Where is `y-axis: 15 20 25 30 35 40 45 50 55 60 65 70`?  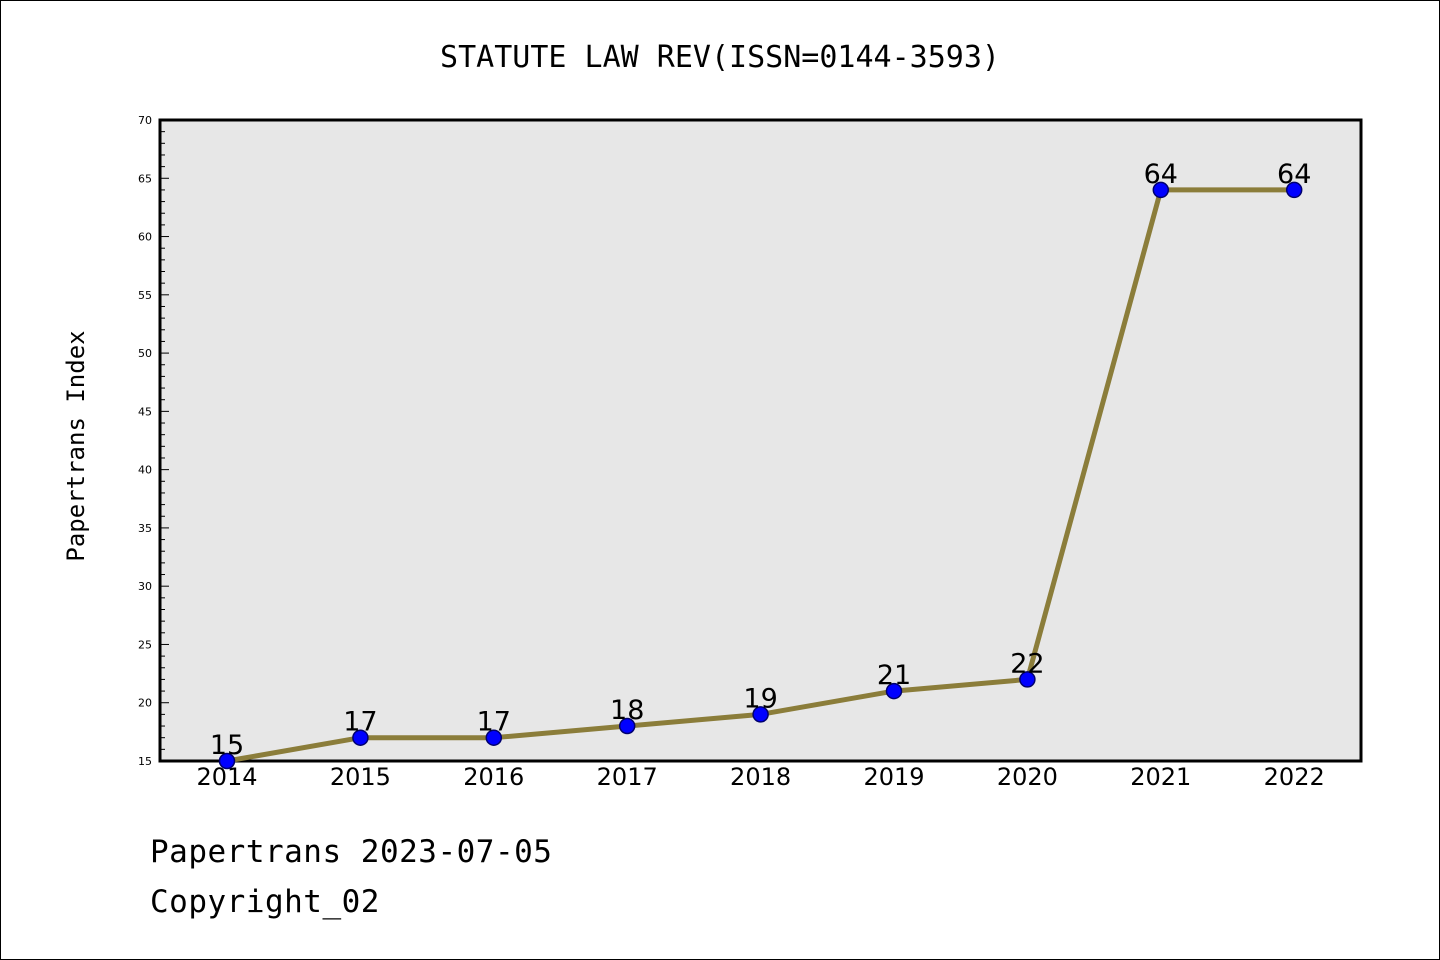
y-axis: 15 20 25 30 35 40 45 50 55 60 65 70 is located at coordinates (153, 441).